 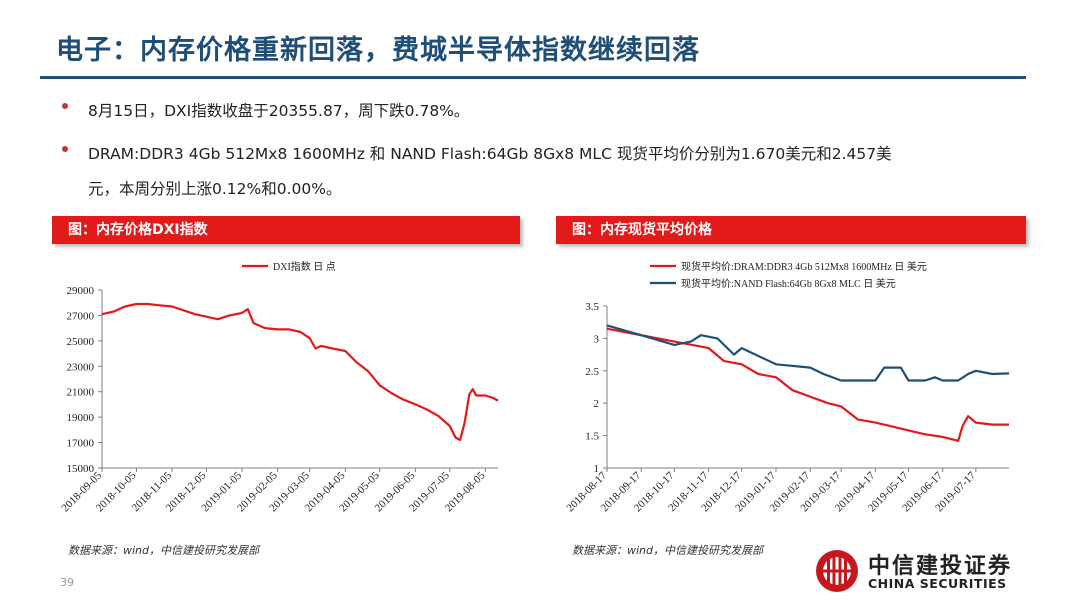 What do you see at coordinates (81, 316) in the screenshot?
I see `y-tick-label: 27000` at bounding box center [81, 316].